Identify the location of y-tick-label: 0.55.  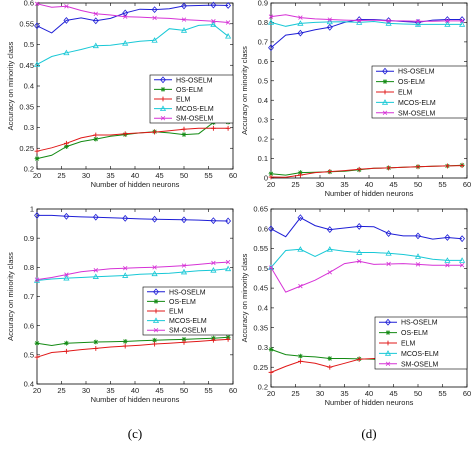
(26, 23).